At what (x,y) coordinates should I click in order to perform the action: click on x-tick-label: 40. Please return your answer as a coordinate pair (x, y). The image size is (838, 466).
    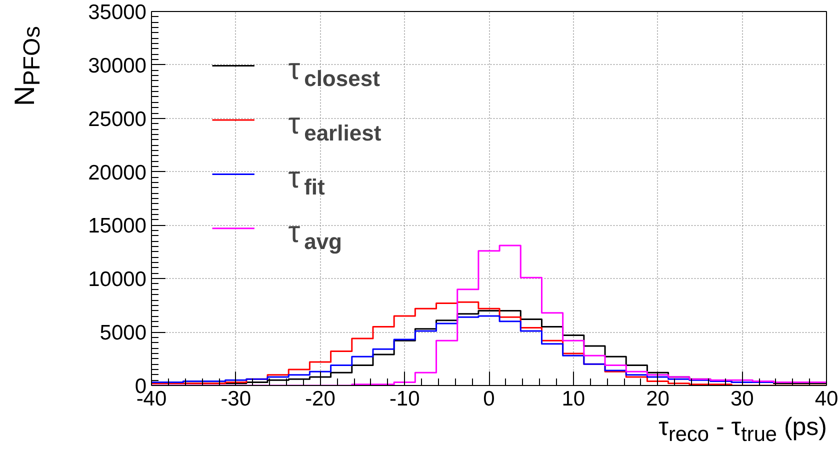
    Looking at the image, I should click on (826, 399).